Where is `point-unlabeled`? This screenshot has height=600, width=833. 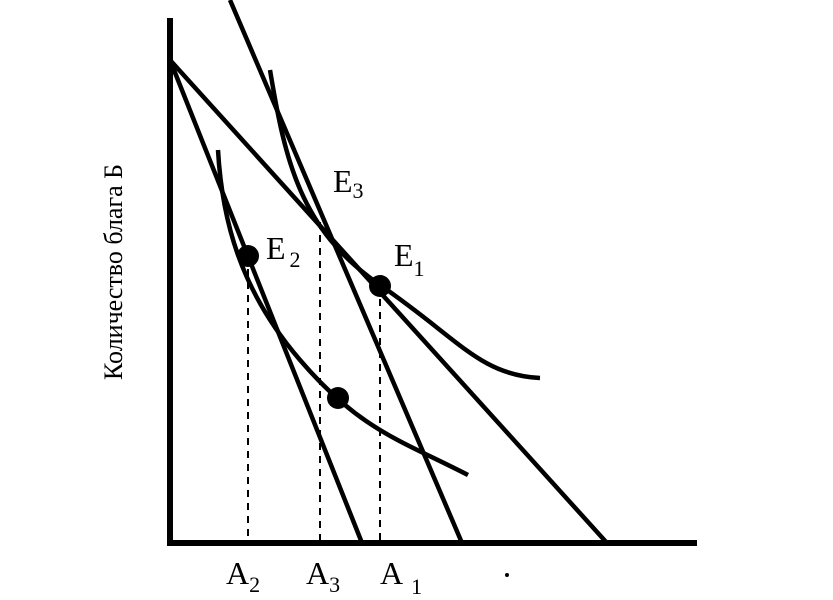
point-unlabeled is located at coordinates (338, 398).